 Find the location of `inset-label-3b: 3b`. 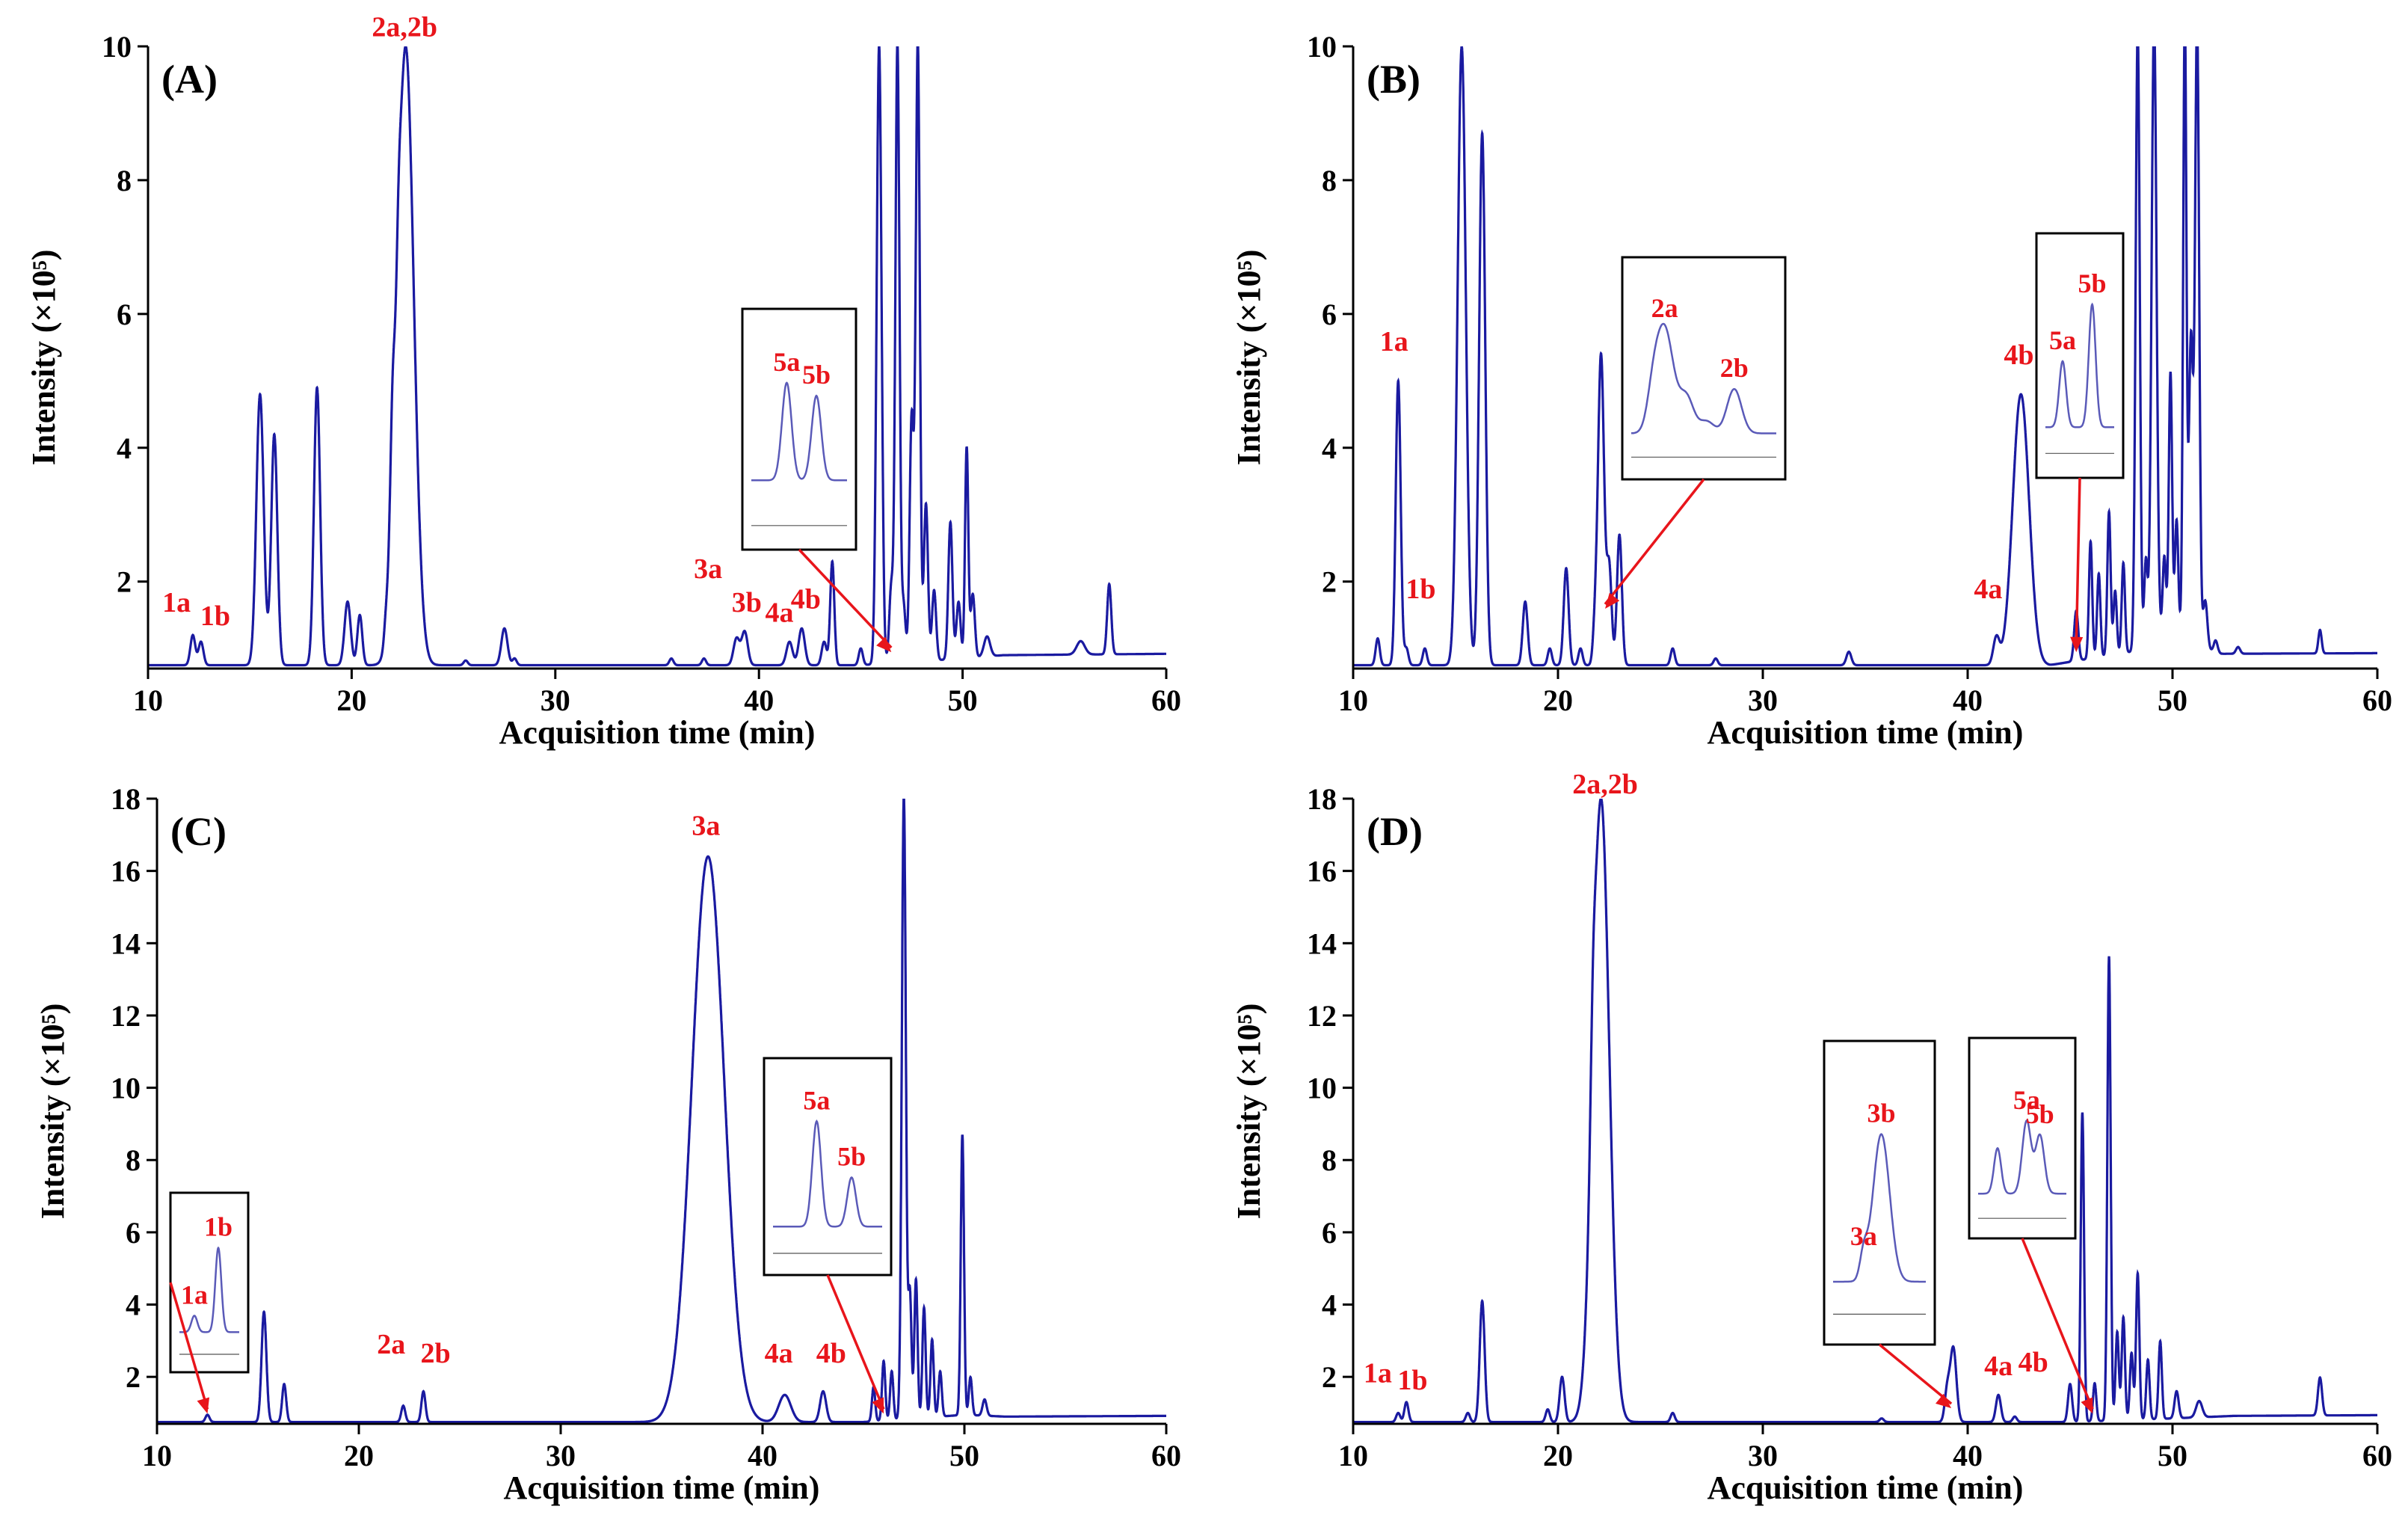

inset-label-3b: 3b is located at coordinates (1881, 1113).